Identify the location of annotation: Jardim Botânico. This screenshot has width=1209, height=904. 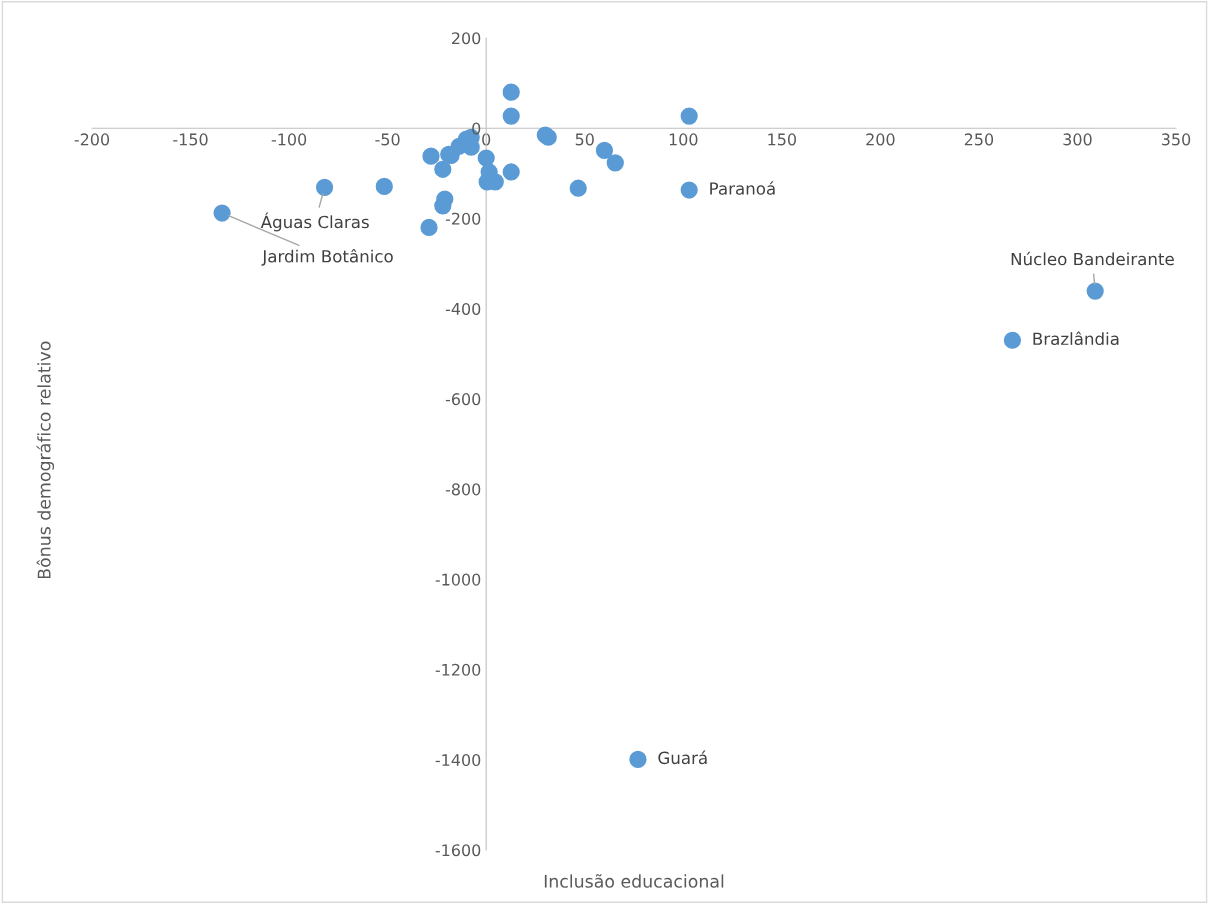
(327, 257).